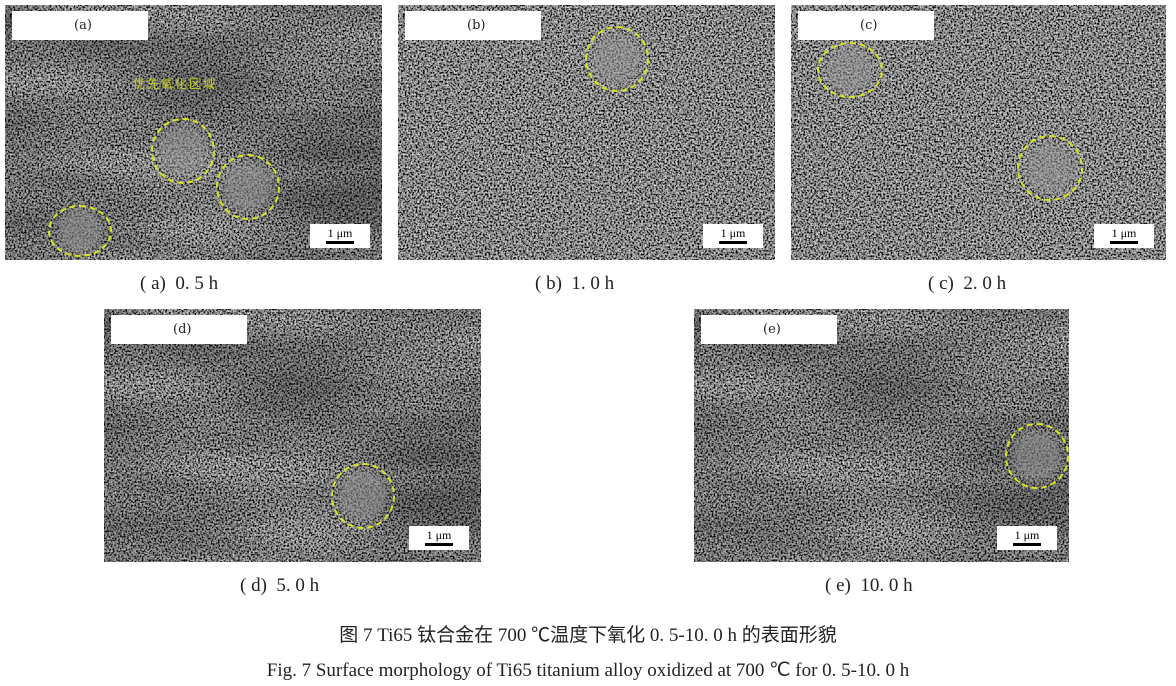 Image resolution: width=1176 pixels, height=686 pixels. I want to click on panel-label: (a), so click(80, 25).